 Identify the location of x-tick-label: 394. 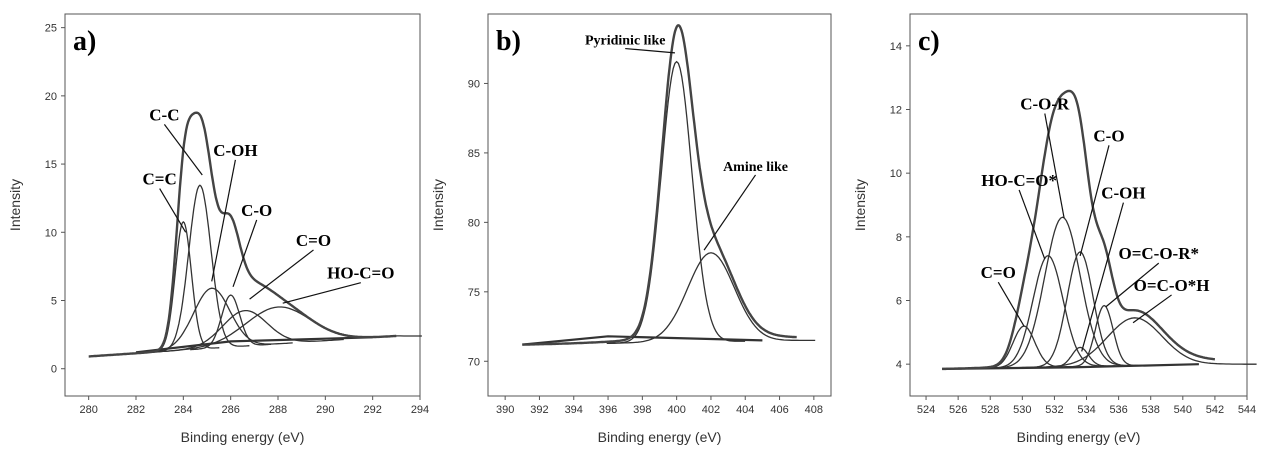
(574, 410).